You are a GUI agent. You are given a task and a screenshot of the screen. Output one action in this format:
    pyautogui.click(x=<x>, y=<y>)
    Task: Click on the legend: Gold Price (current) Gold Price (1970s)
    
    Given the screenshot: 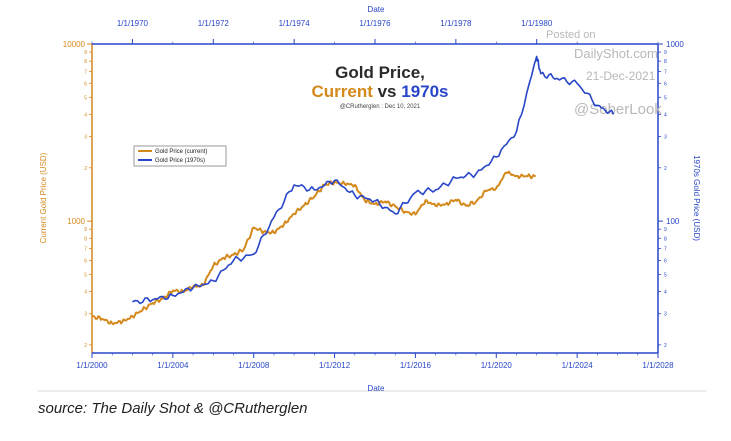 What is the action you would take?
    pyautogui.click(x=180, y=156)
    